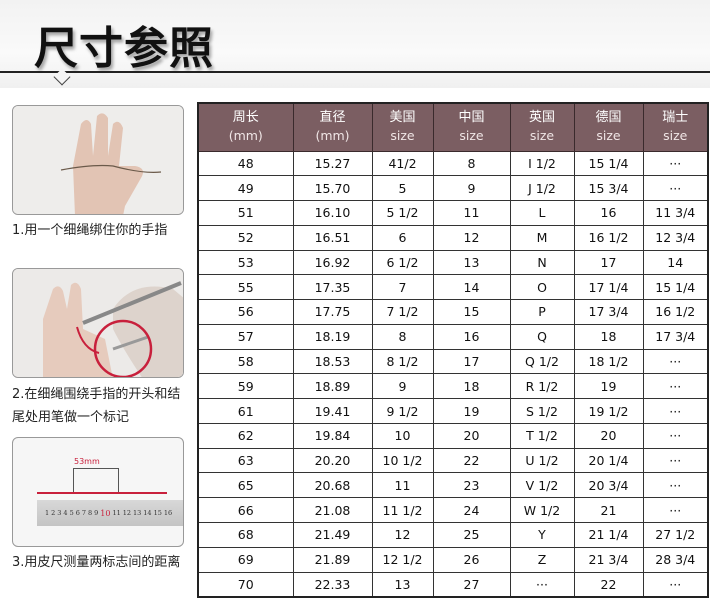 The width and height of the screenshot is (710, 610). What do you see at coordinates (471, 262) in the screenshot?
I see `table-cell: 13` at bounding box center [471, 262].